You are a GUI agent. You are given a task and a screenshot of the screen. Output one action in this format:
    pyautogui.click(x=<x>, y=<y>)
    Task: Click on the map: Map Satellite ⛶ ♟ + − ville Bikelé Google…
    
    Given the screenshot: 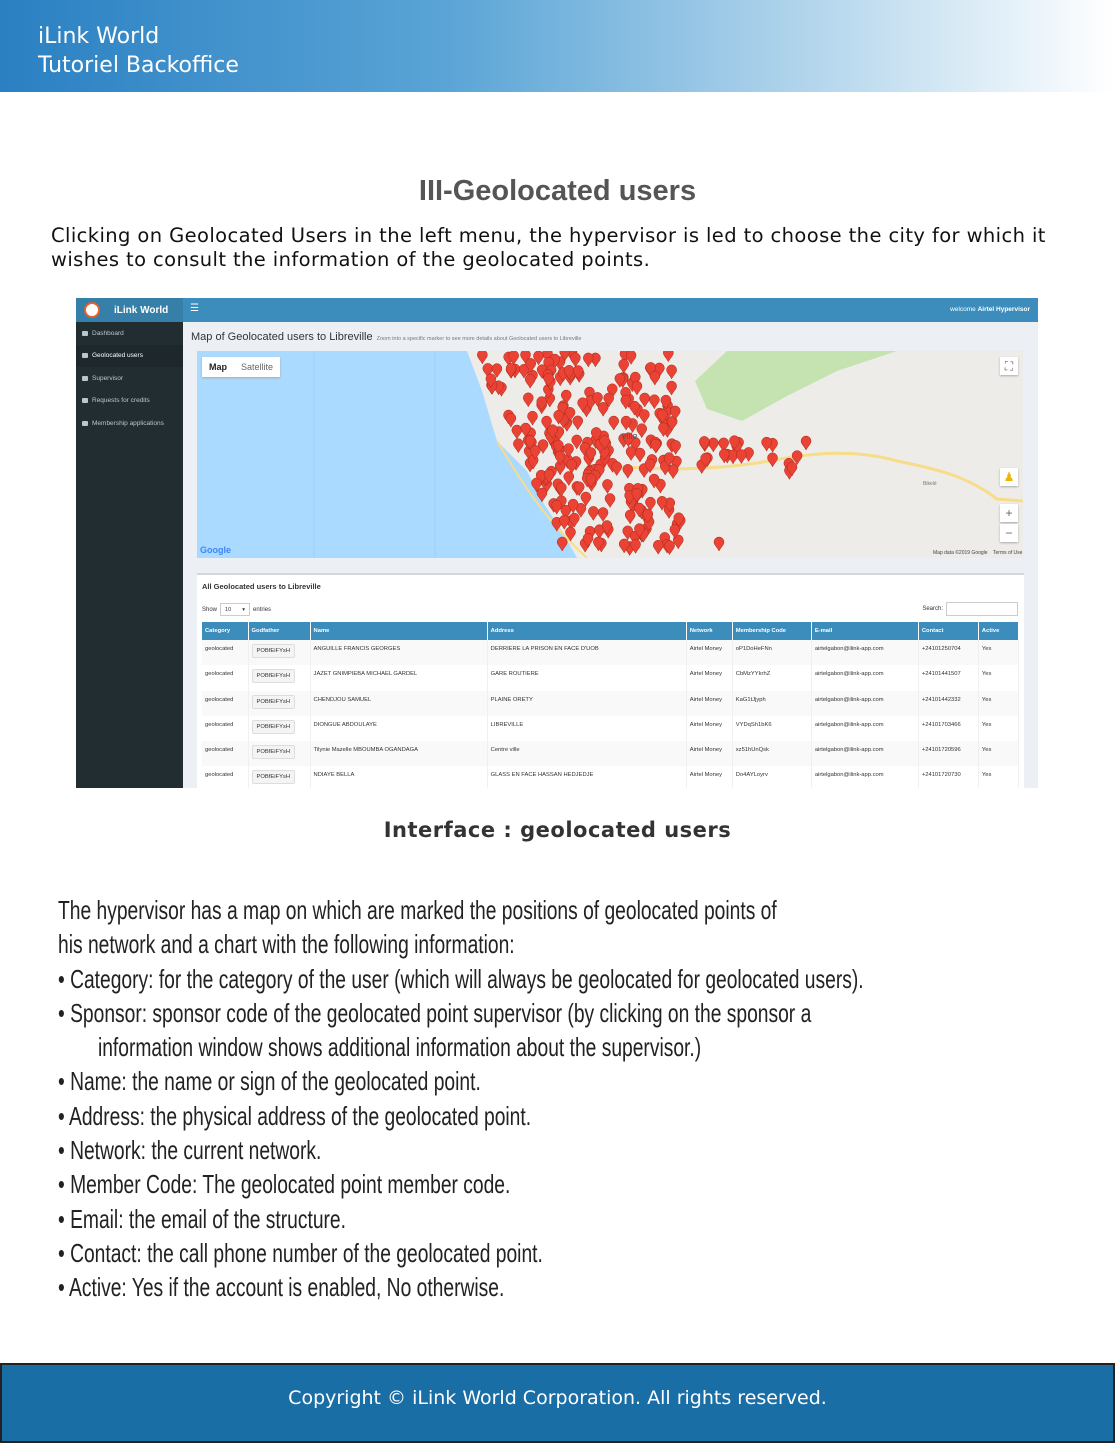 What is the action you would take?
    pyautogui.click(x=610, y=454)
    